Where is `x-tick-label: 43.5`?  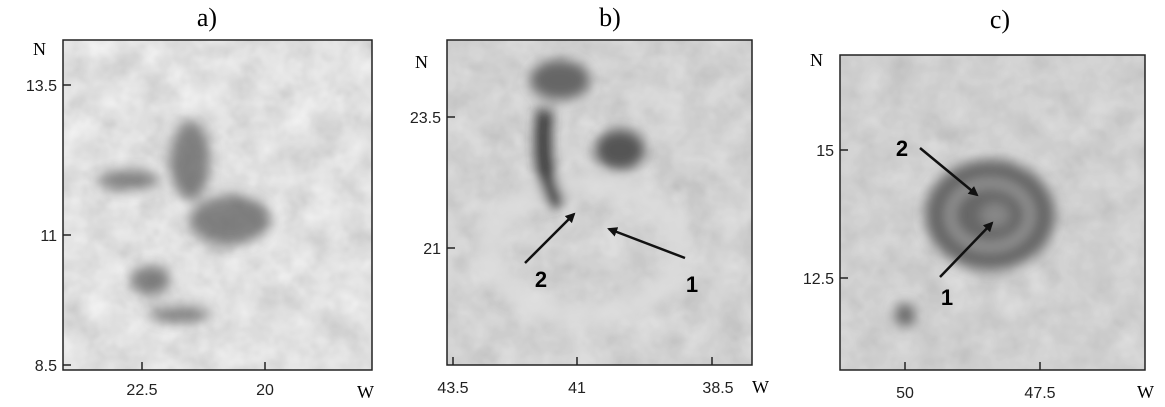 x-tick-label: 43.5 is located at coordinates (452, 388).